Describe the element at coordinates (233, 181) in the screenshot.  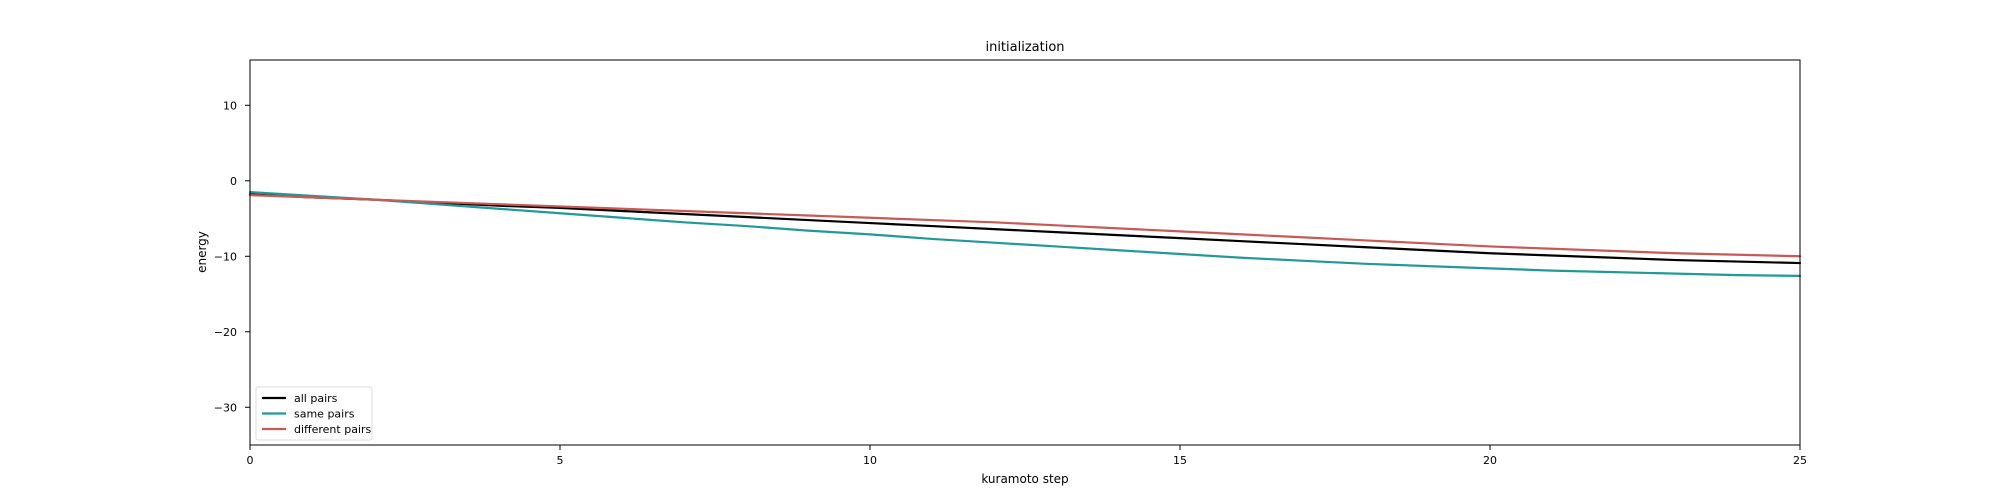
I see `y-tick-label: 0` at that location.